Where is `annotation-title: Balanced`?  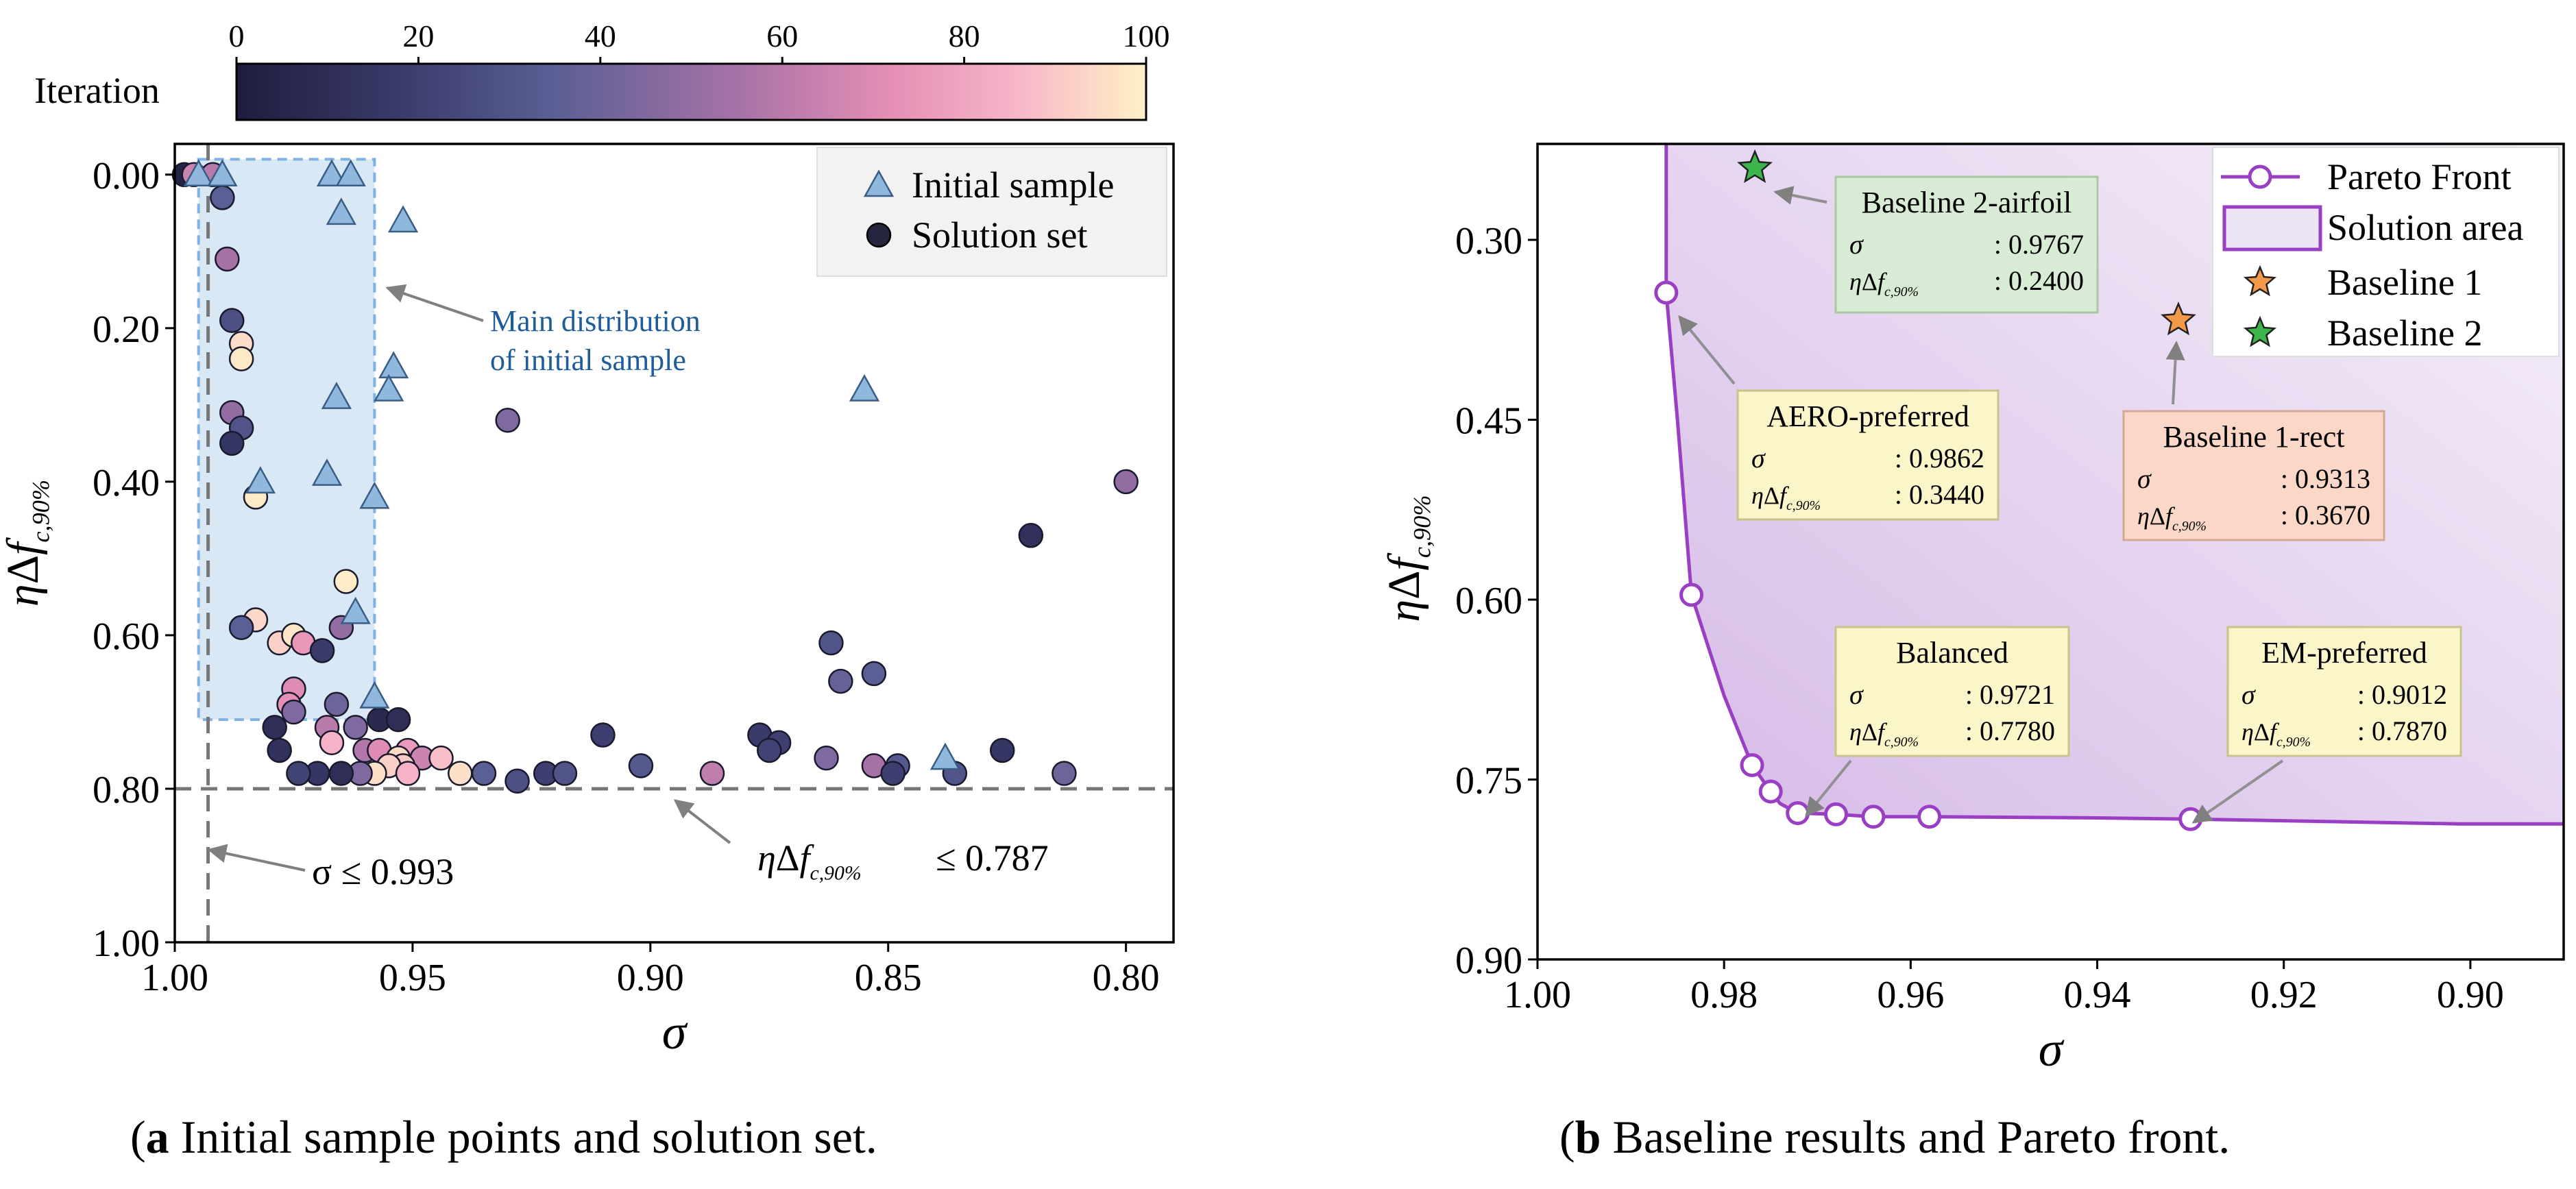
annotation-title: Balanced is located at coordinates (1952, 653).